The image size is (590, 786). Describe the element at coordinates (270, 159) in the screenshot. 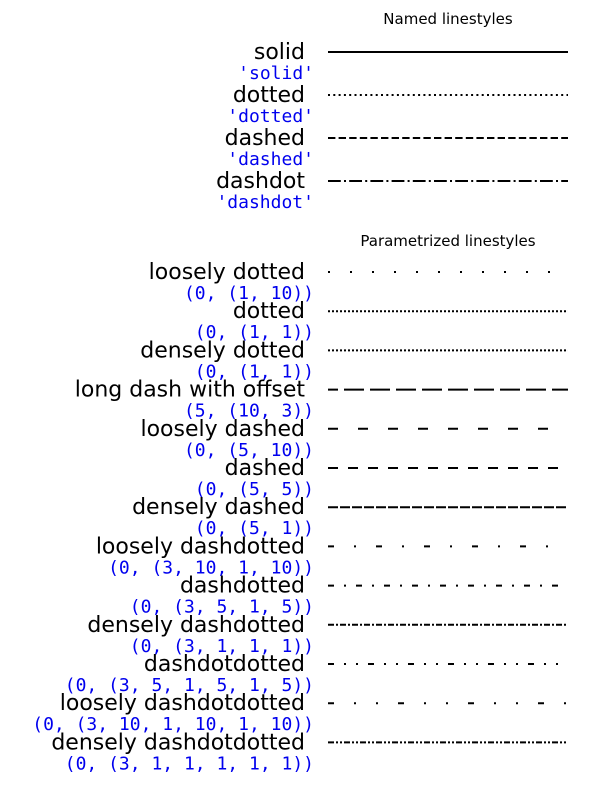

I see `named-dashed-code: 'dashed'` at that location.